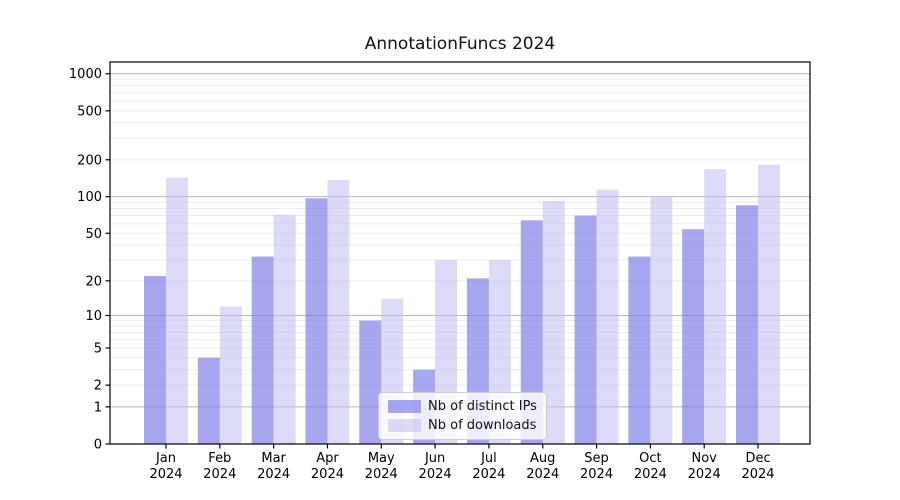 The width and height of the screenshot is (900, 500). Describe the element at coordinates (98, 348) in the screenshot. I see `y-tick-label: 5` at that location.